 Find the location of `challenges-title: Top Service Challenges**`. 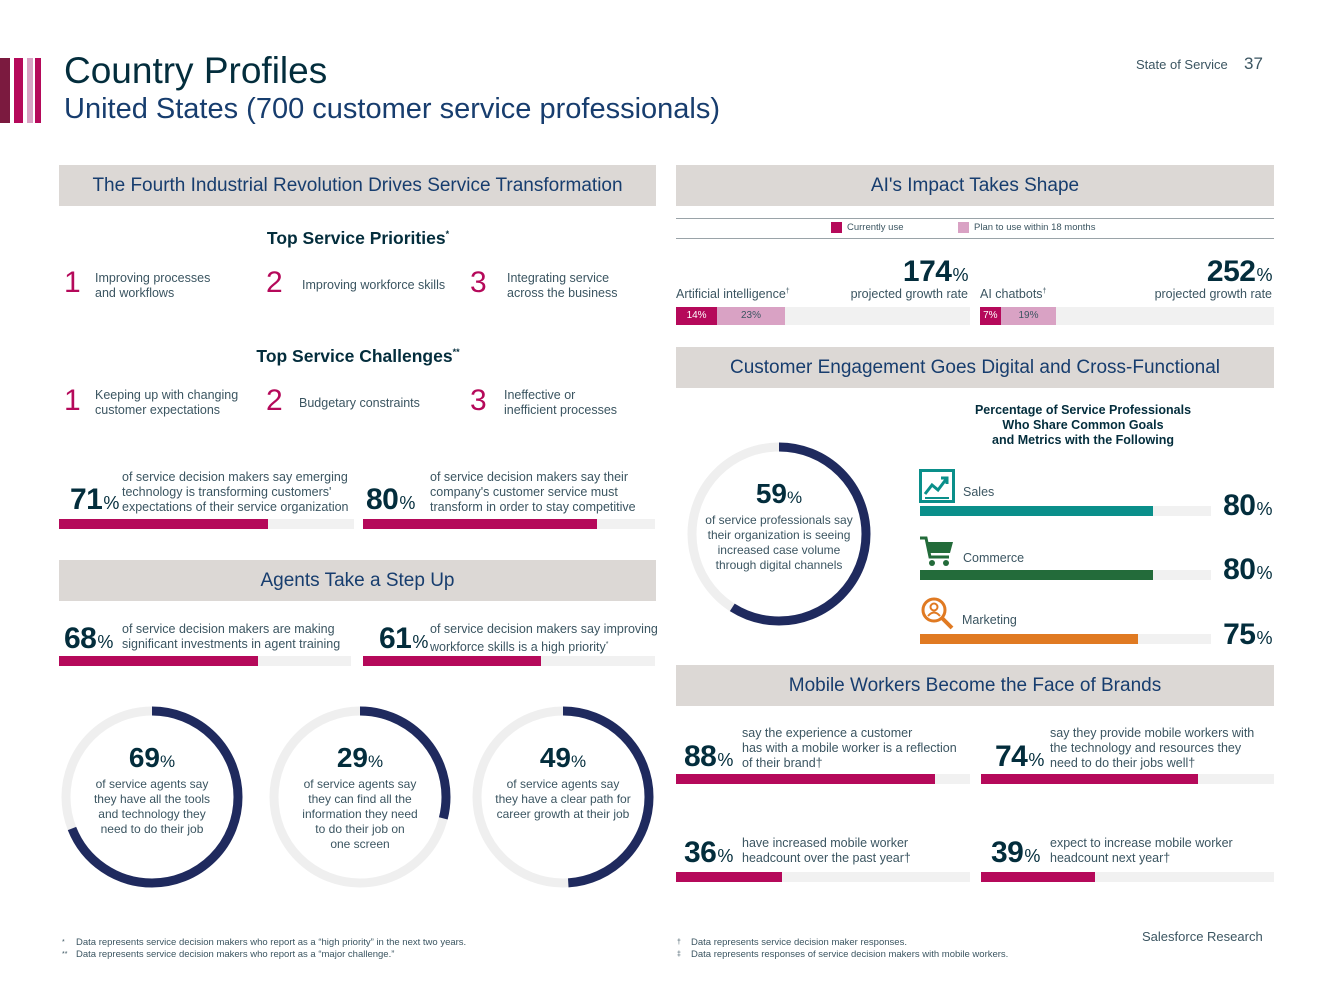

challenges-title: Top Service Challenges** is located at coordinates (358, 356).